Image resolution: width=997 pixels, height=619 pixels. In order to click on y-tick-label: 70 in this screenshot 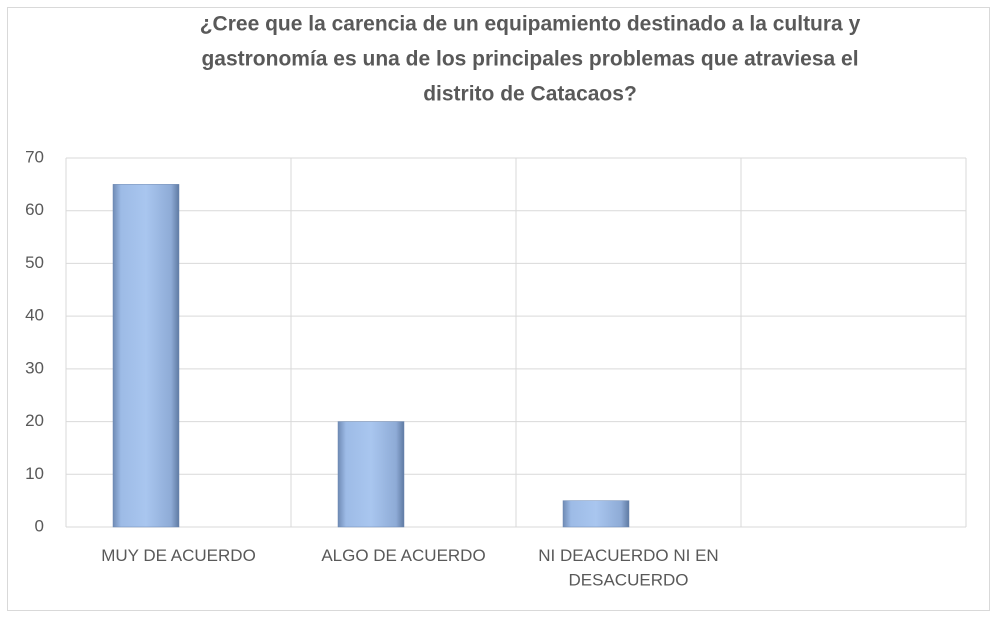, I will do `click(34, 156)`.